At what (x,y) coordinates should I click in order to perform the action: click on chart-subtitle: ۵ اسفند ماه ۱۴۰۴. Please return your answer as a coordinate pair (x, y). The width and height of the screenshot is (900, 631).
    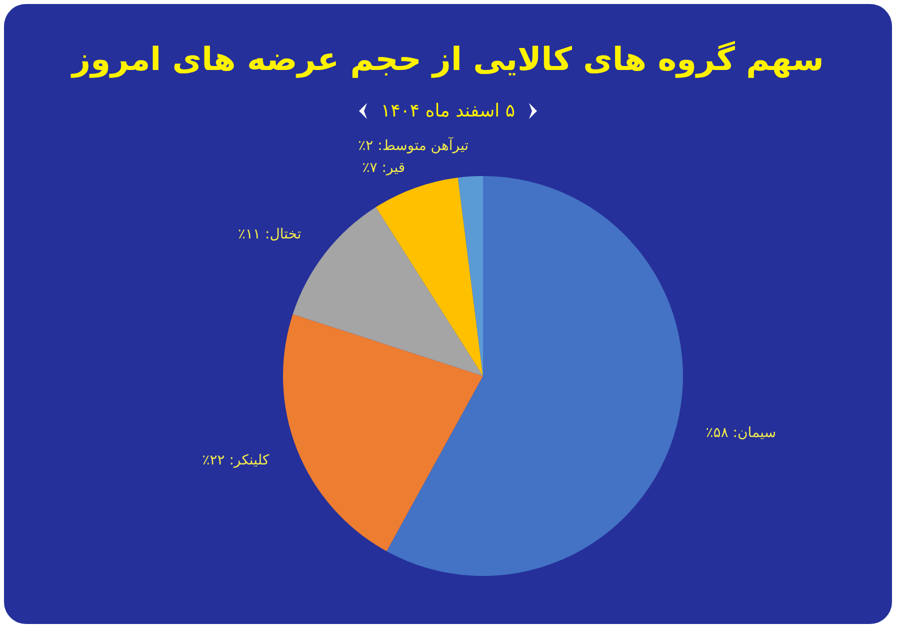
    Looking at the image, I should click on (448, 111).